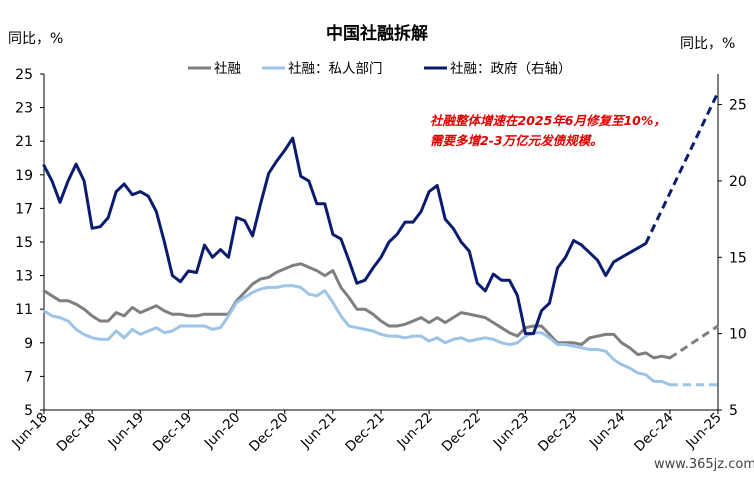 This screenshot has height=478, width=754. I want to click on x-tick-label: Jun-23, so click(511, 431).